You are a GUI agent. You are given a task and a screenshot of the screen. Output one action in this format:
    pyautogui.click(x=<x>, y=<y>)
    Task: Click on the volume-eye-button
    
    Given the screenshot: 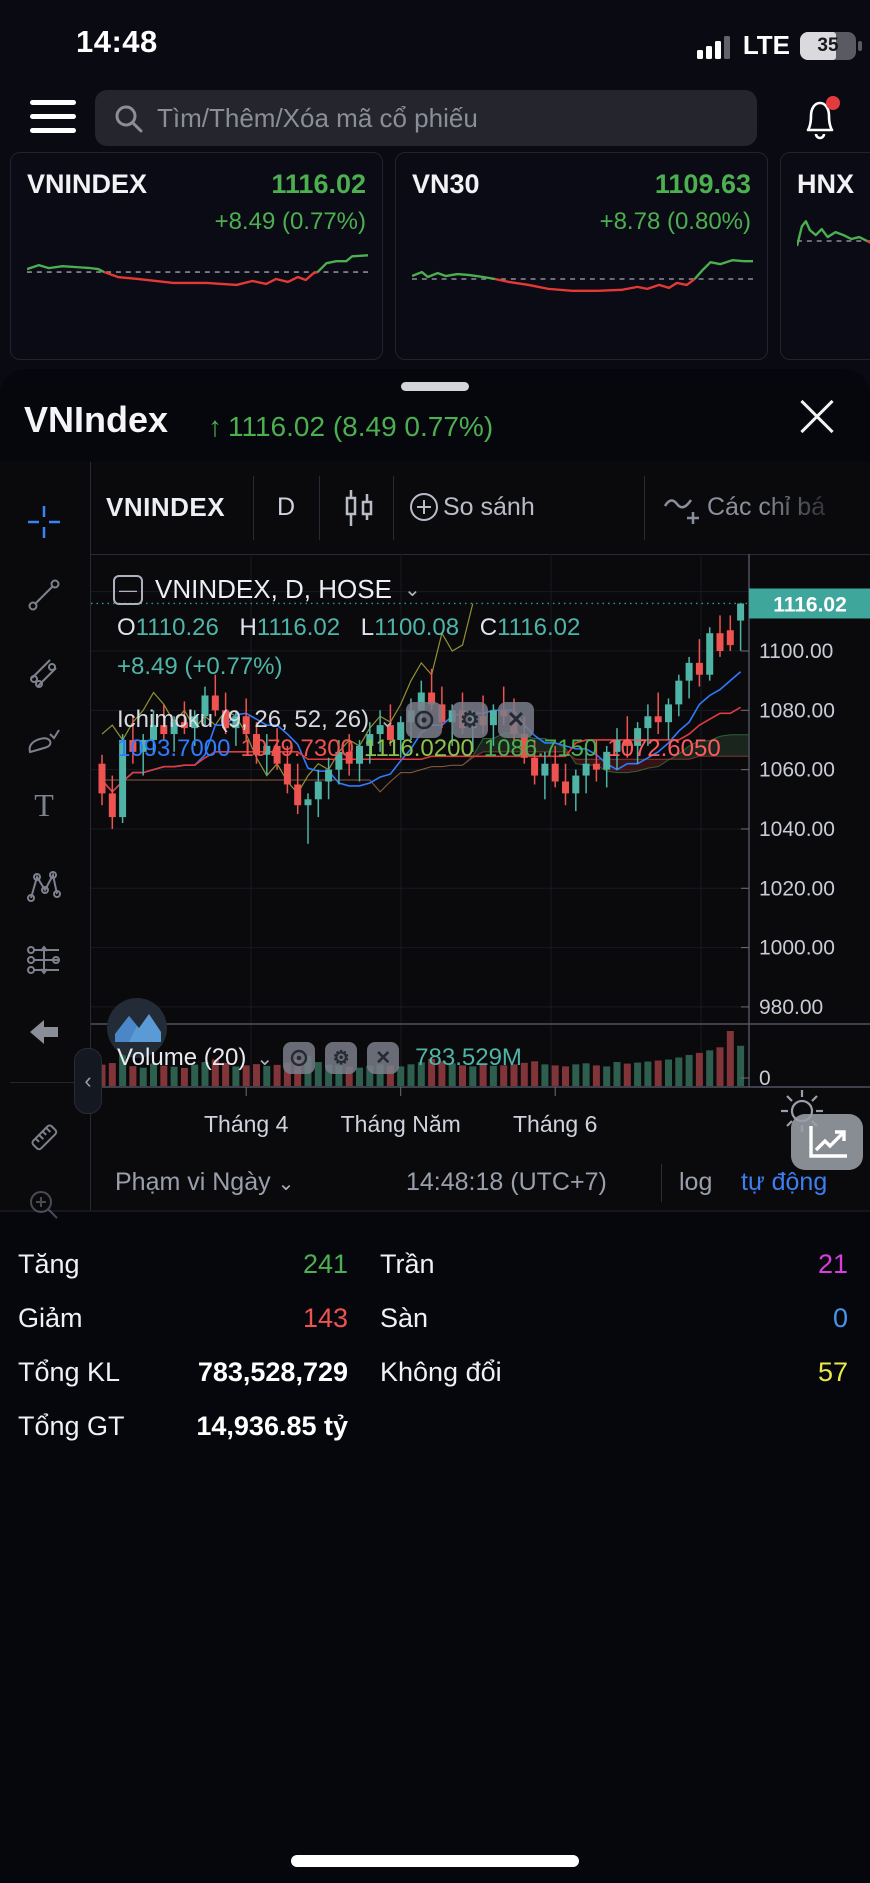 What is the action you would take?
    pyautogui.click(x=299, y=1058)
    